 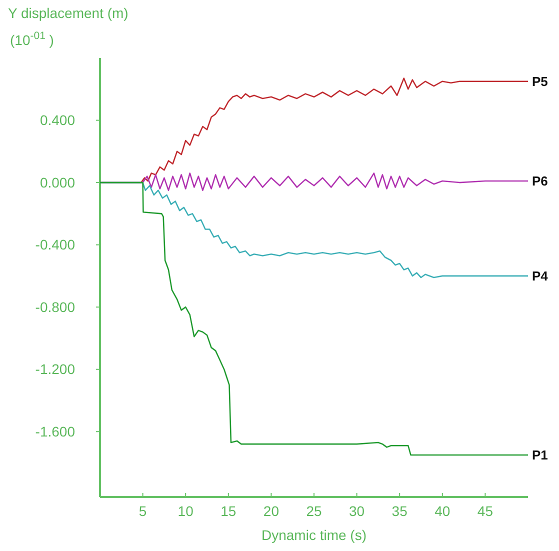 What do you see at coordinates (55, 306) in the screenshot?
I see `y-tick-label: -0.800` at bounding box center [55, 306].